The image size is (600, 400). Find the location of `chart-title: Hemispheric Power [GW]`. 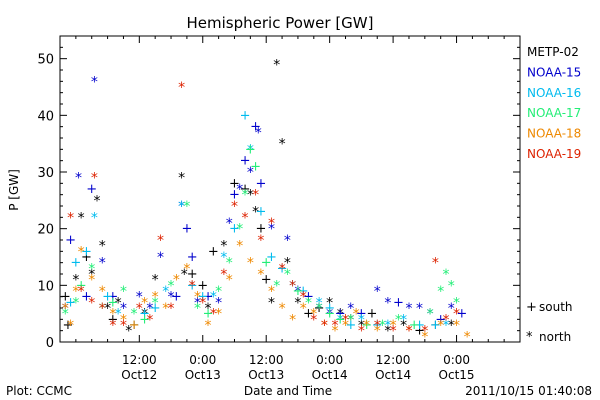

chart-title: Hemispheric Power [GW] is located at coordinates (280, 23).